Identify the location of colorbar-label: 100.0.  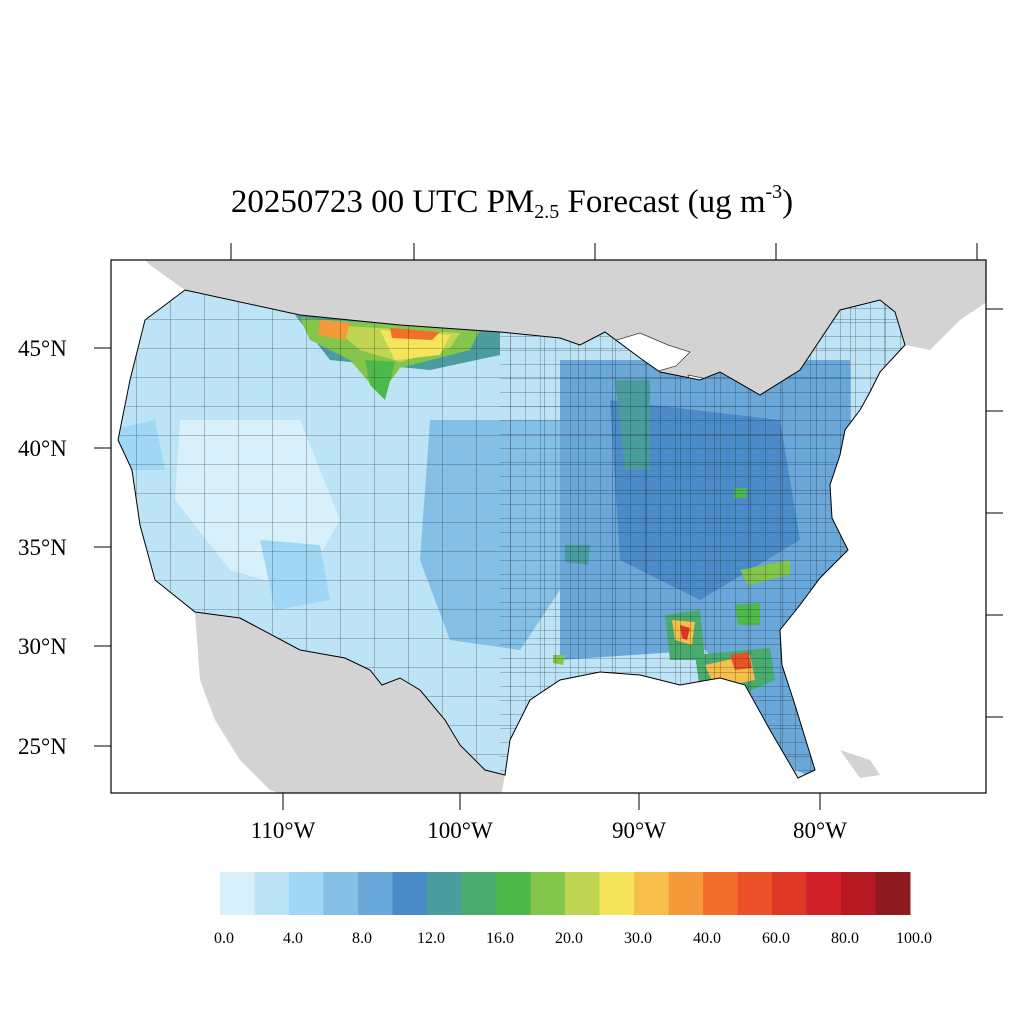
(914, 938).